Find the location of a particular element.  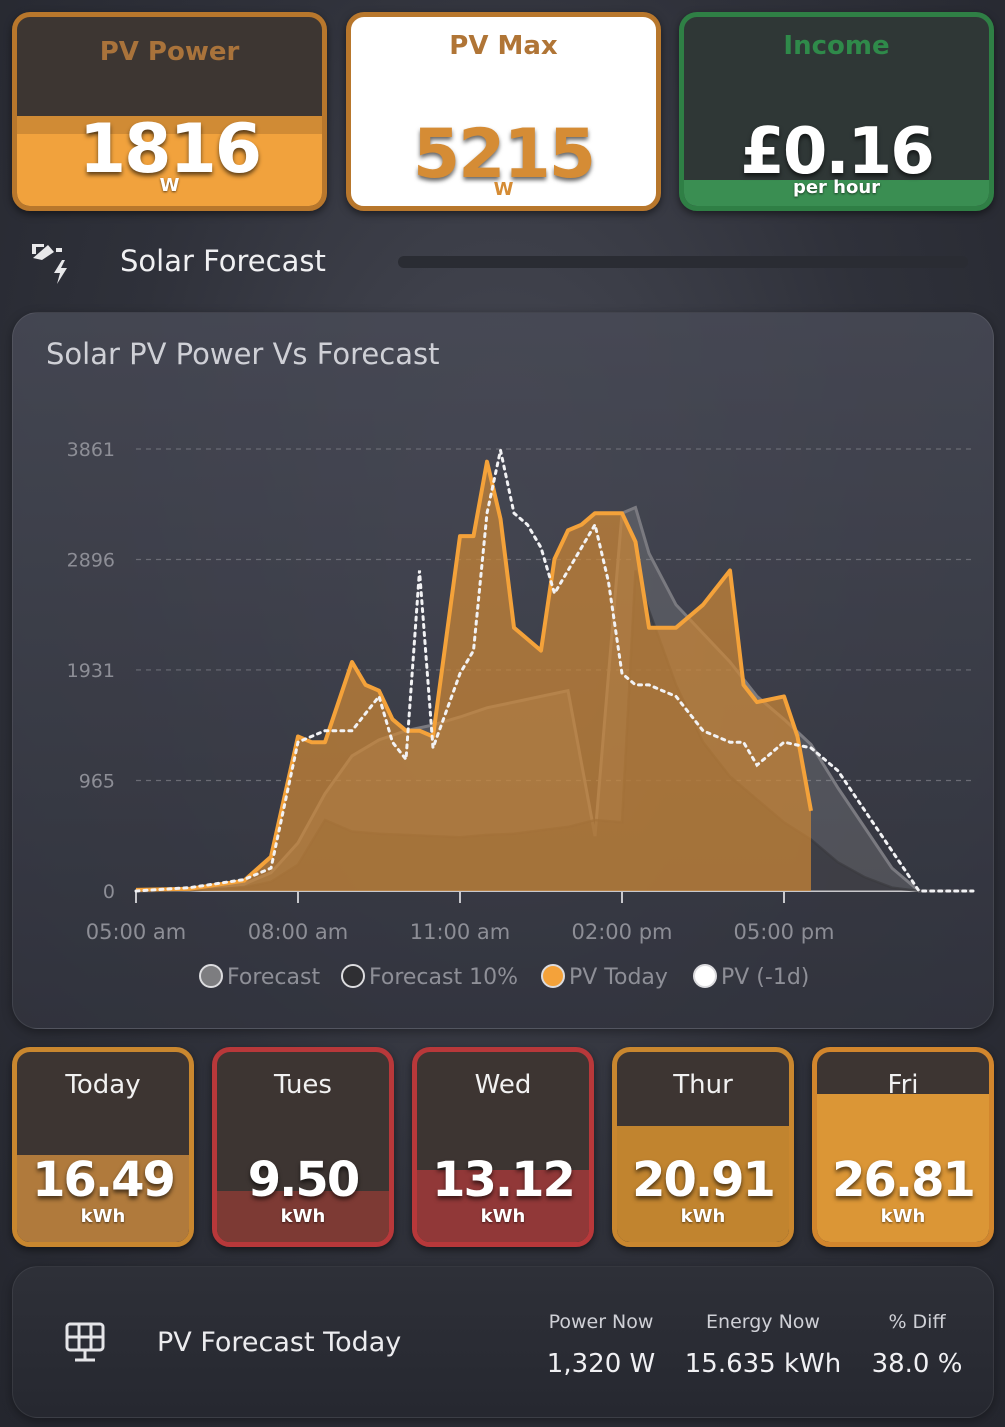

pv-power-fill is located at coordinates (169, 170).